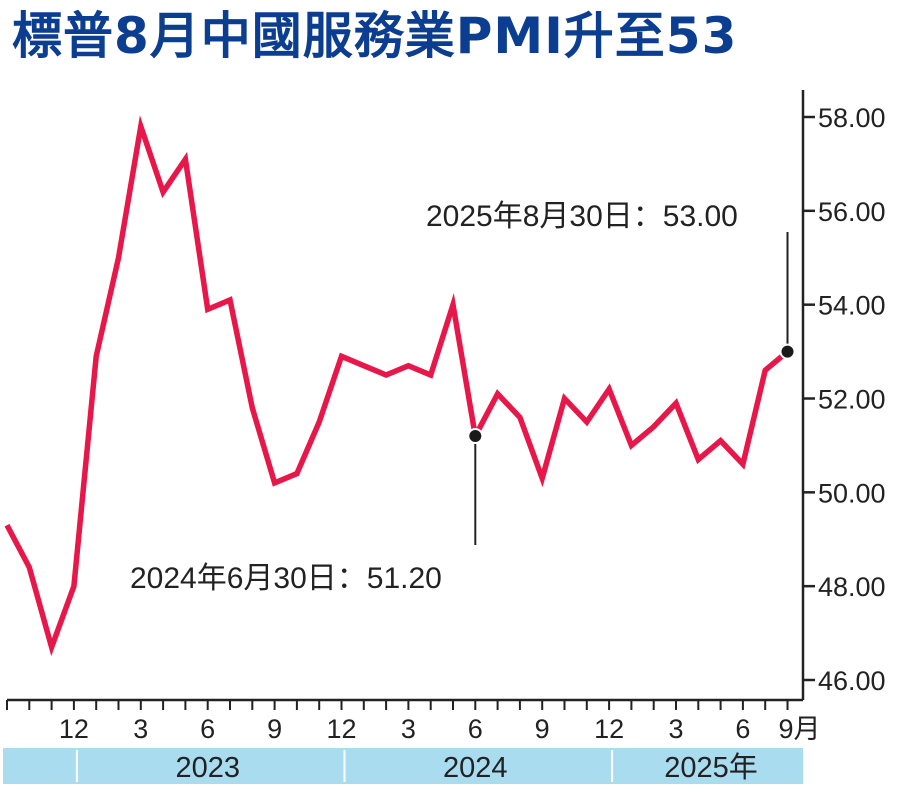  Describe the element at coordinates (852, 587) in the screenshot. I see `y-tick-label: 48.00` at that location.